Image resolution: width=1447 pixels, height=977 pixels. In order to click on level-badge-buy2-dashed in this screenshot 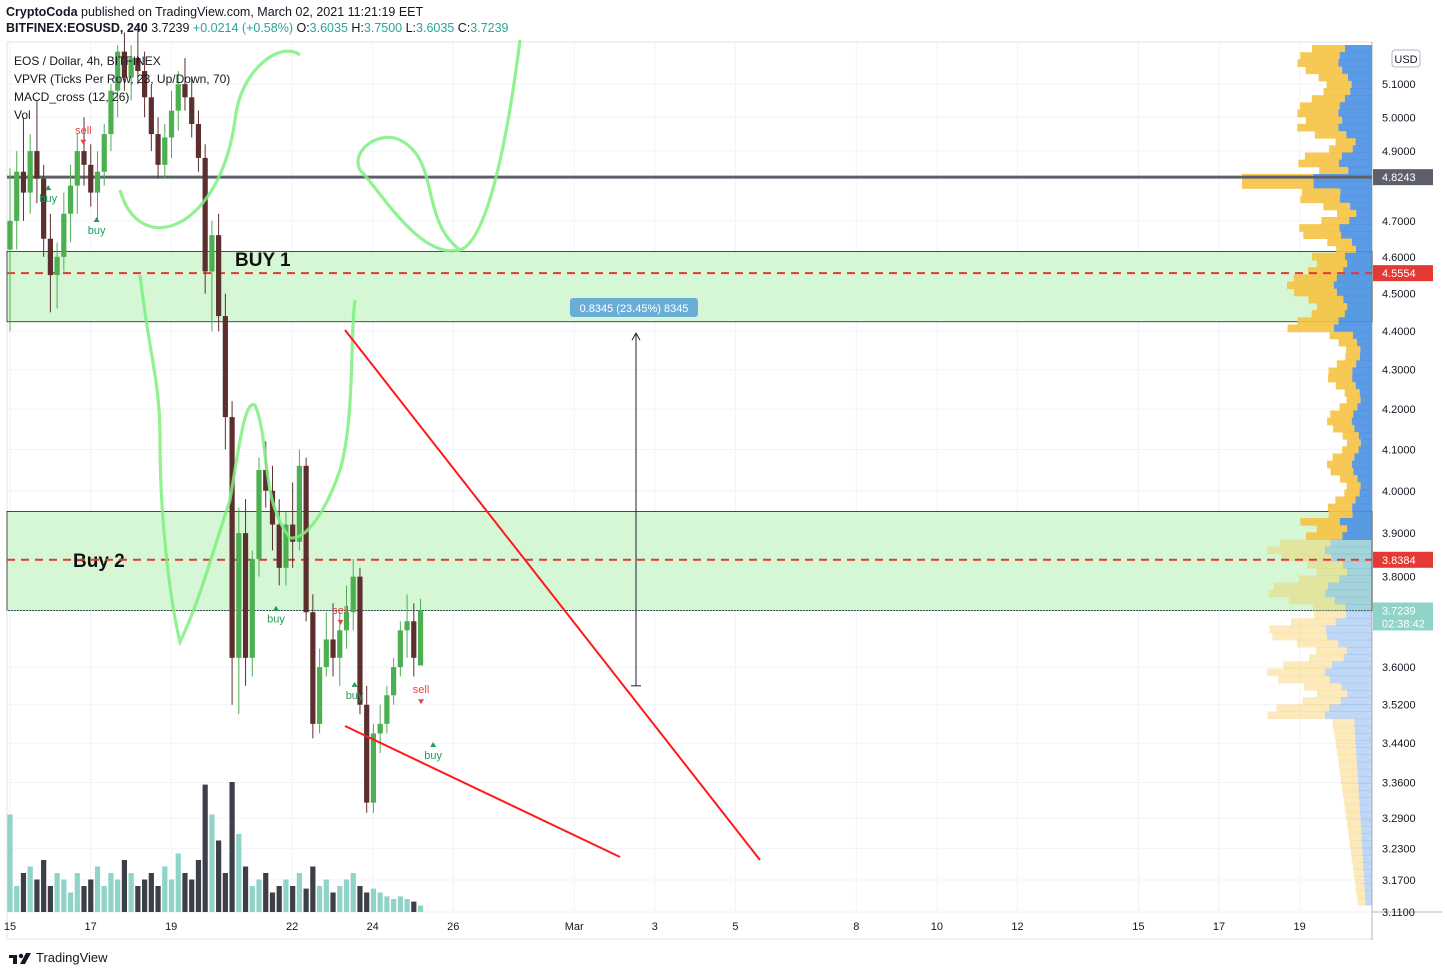, I will do `click(1403, 559)`.